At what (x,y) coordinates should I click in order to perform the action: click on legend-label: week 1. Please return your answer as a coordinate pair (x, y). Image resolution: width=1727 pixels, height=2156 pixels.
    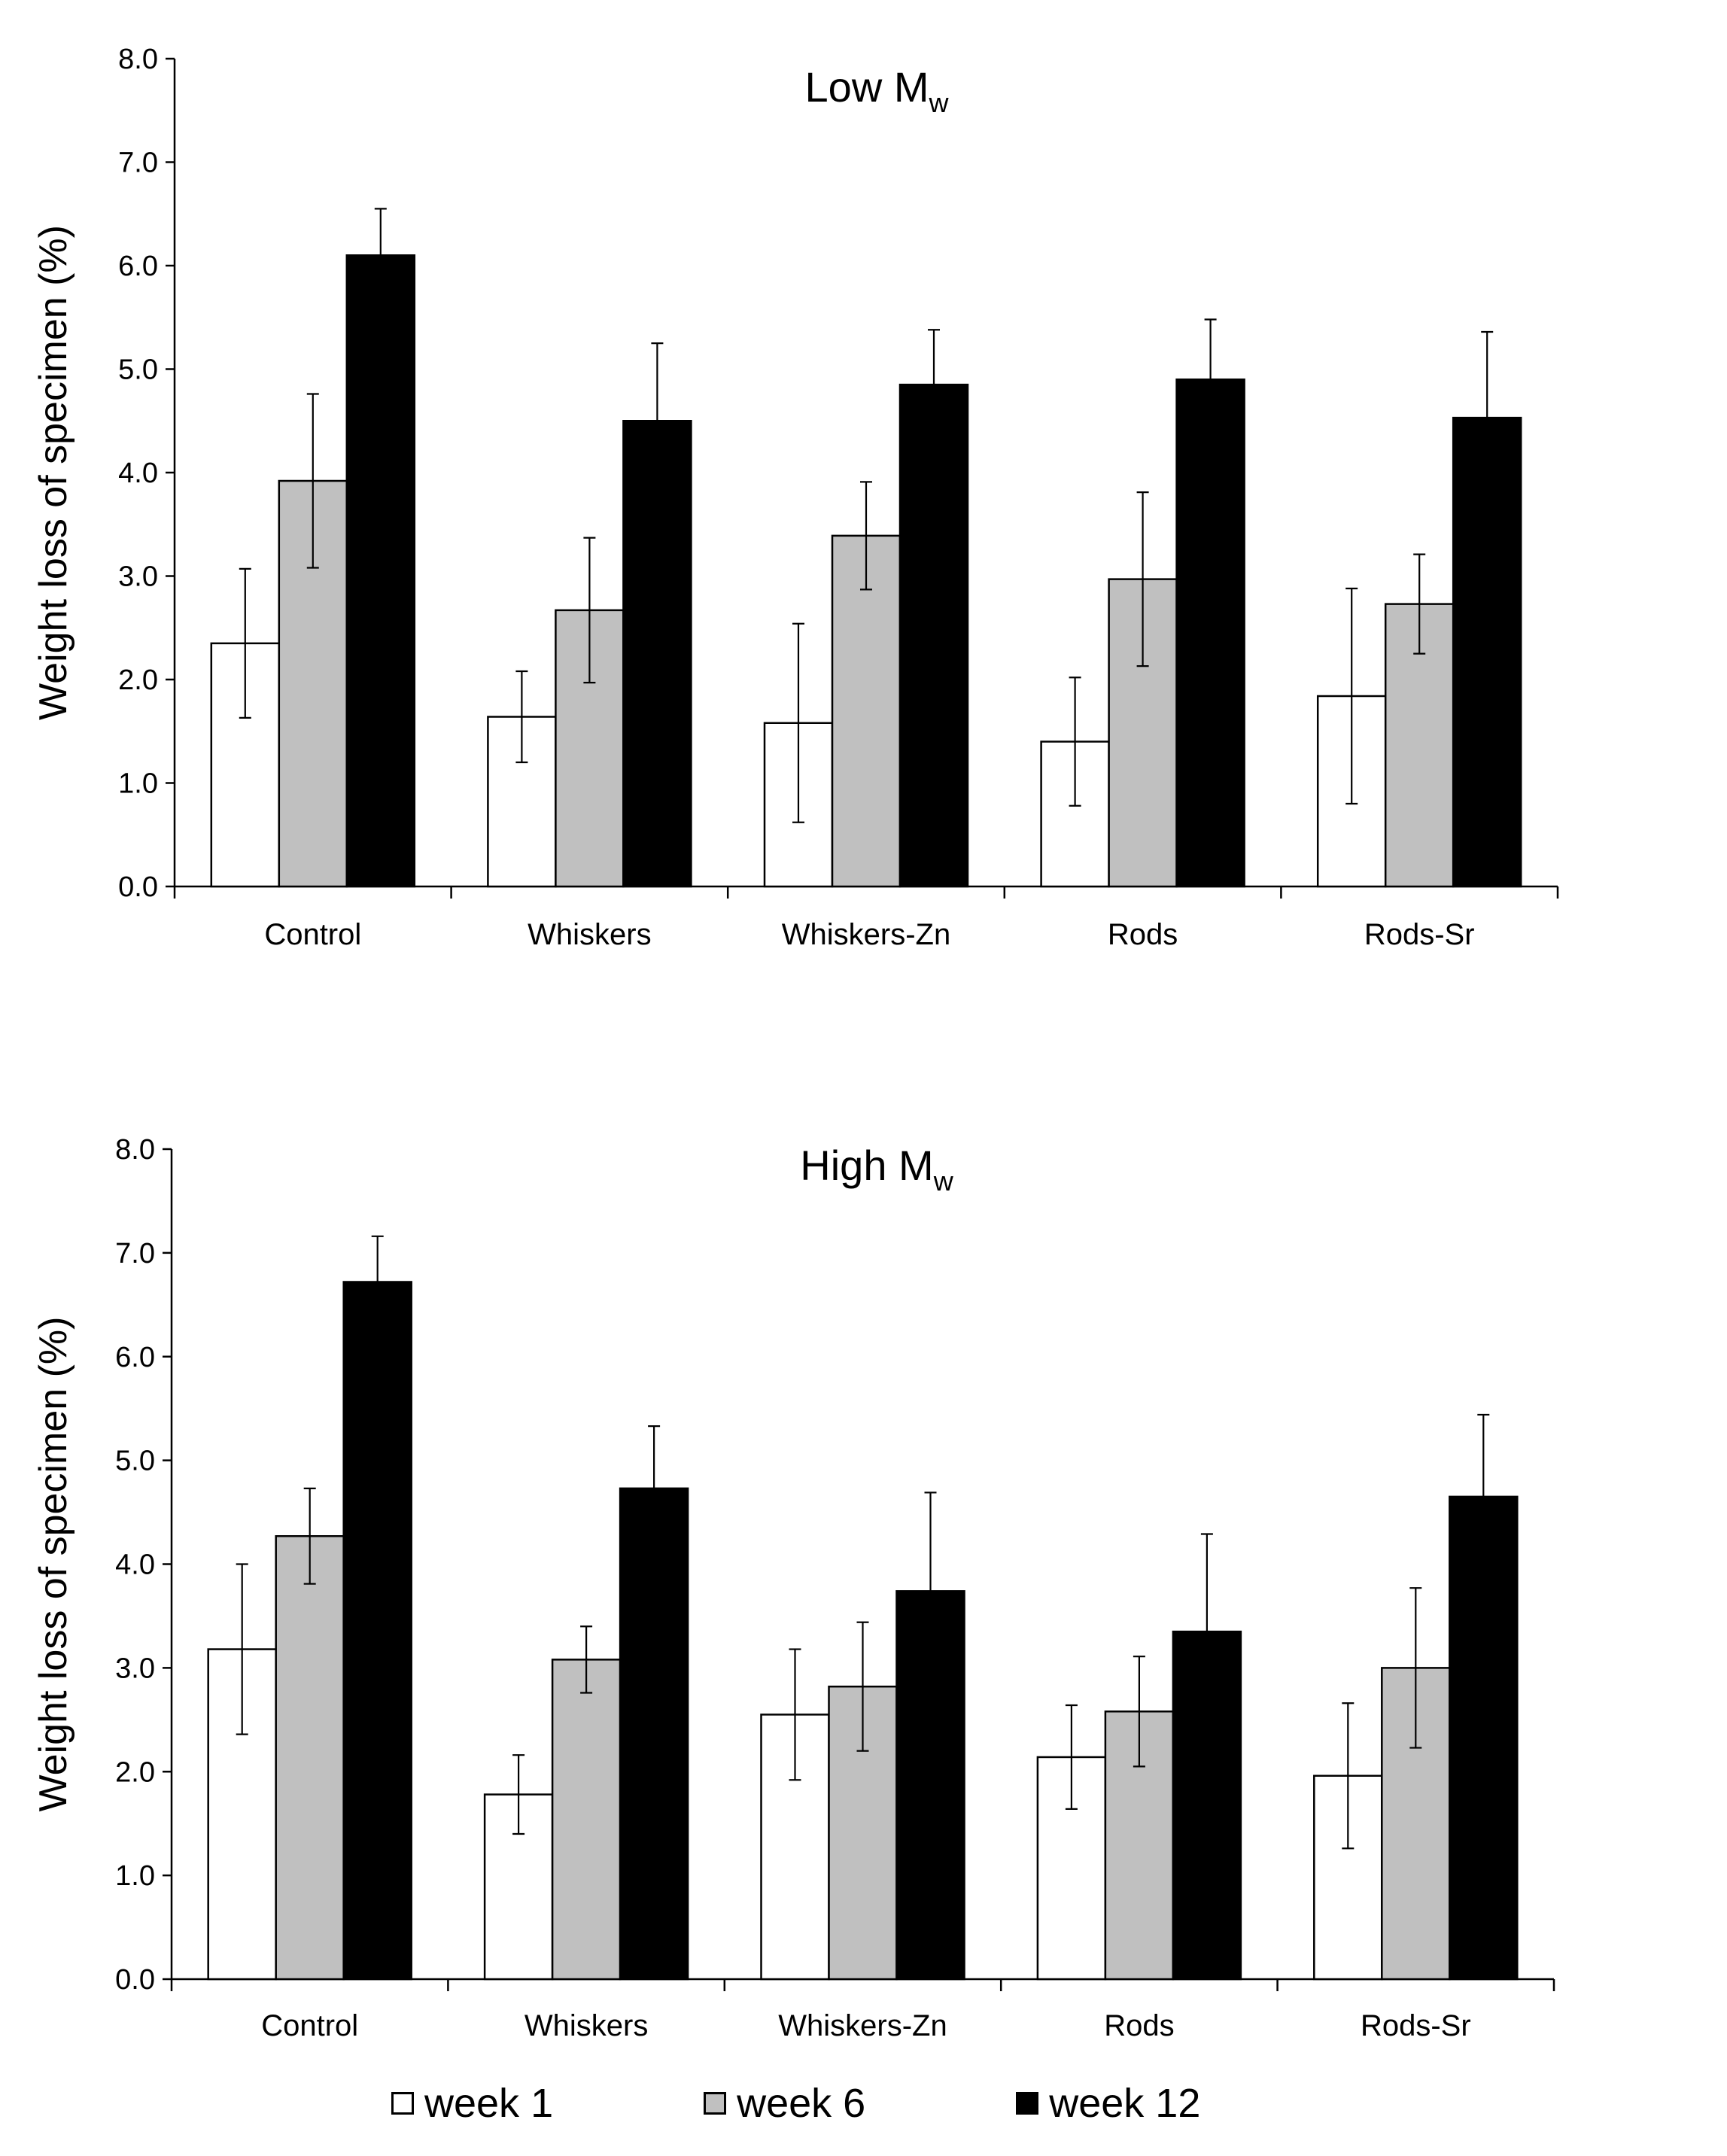
    Looking at the image, I should click on (489, 2104).